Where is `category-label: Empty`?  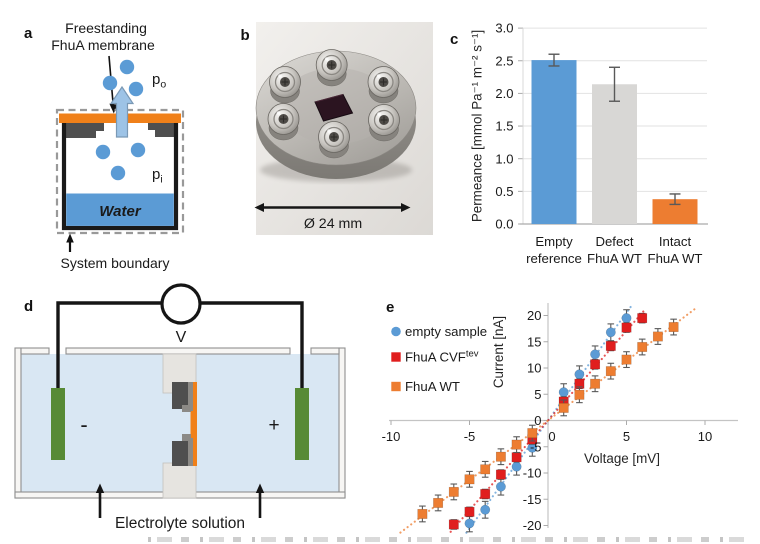
category-label: Empty is located at coordinates (554, 241).